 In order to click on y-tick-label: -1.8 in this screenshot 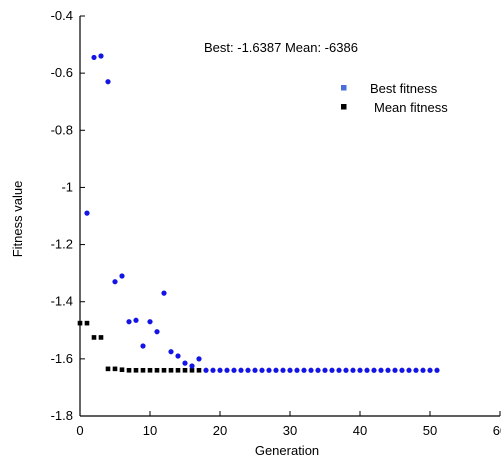, I will do `click(62, 415)`.